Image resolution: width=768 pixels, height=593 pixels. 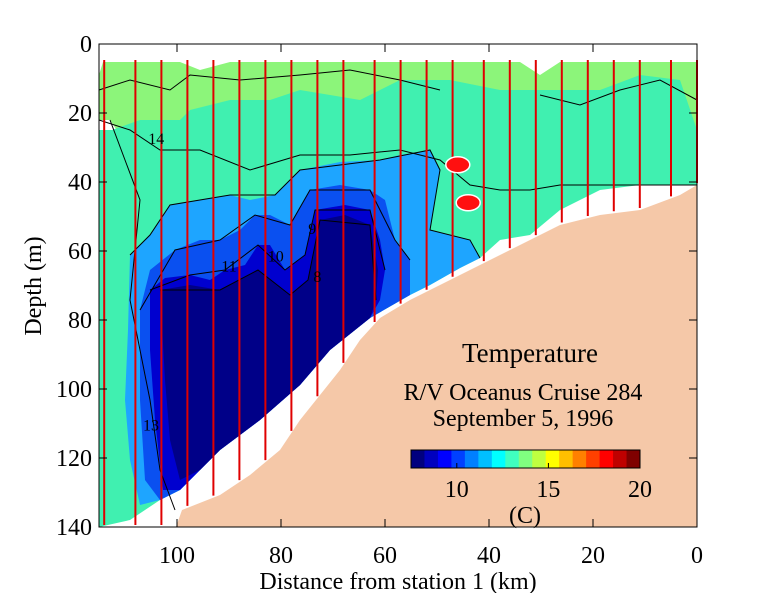 I want to click on y-tick-label-1: 20, so click(x=80, y=114).